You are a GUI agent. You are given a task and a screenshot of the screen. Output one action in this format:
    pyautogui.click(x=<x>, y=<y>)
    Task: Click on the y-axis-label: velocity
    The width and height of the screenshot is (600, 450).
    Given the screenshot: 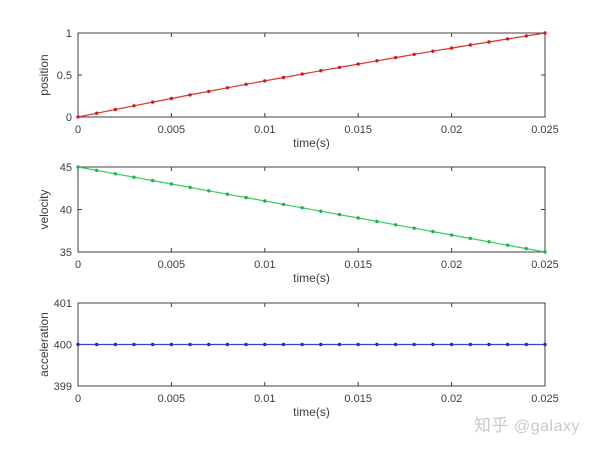 What is the action you would take?
    pyautogui.click(x=44, y=209)
    